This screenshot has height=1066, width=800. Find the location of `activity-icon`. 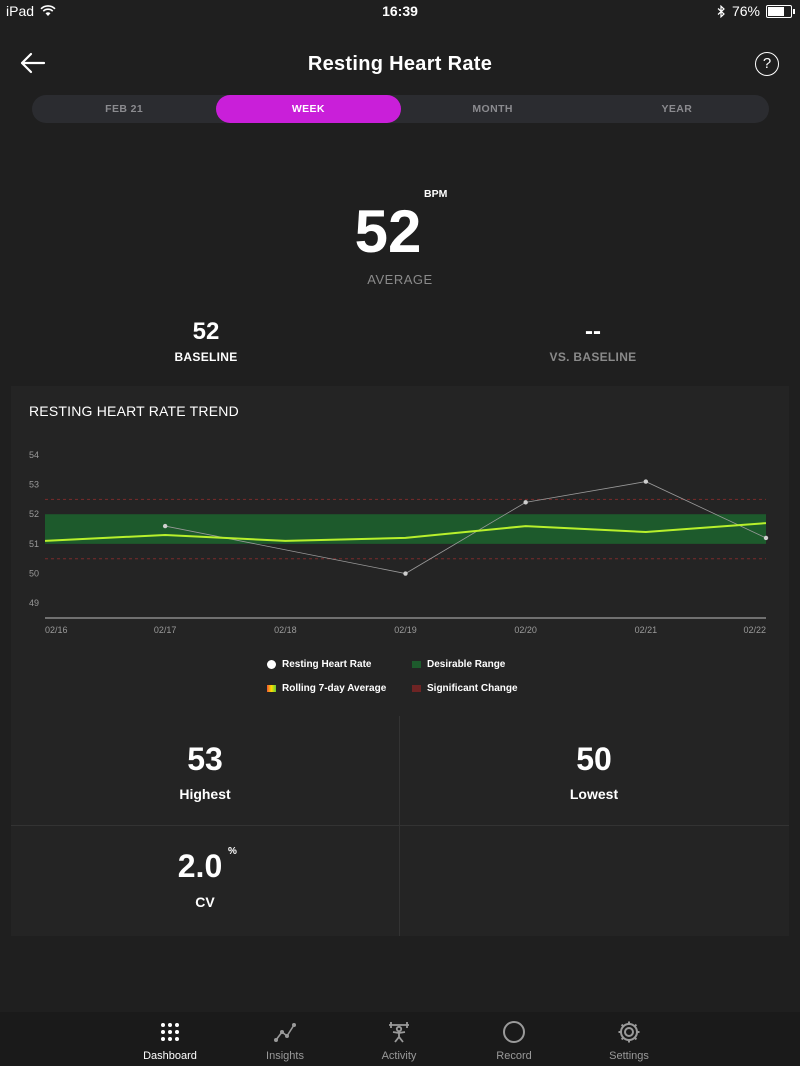

activity-icon is located at coordinates (399, 1032).